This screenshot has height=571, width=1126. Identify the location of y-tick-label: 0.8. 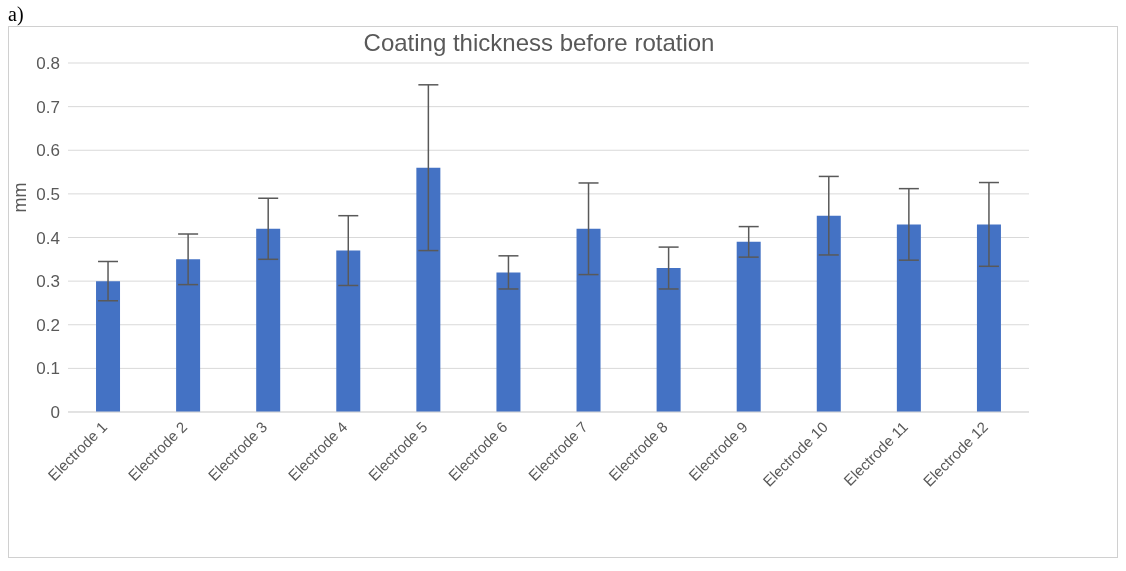
(48, 64).